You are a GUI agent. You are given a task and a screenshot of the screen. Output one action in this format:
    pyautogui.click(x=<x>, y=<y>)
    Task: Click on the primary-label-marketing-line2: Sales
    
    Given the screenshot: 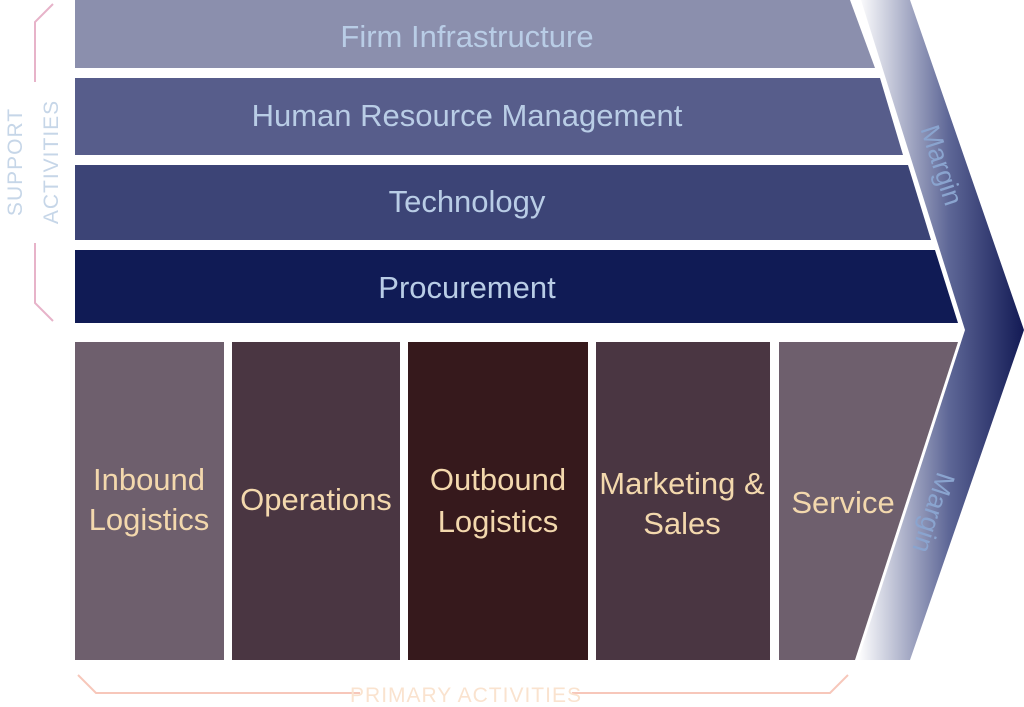 What is the action you would take?
    pyautogui.click(x=682, y=523)
    